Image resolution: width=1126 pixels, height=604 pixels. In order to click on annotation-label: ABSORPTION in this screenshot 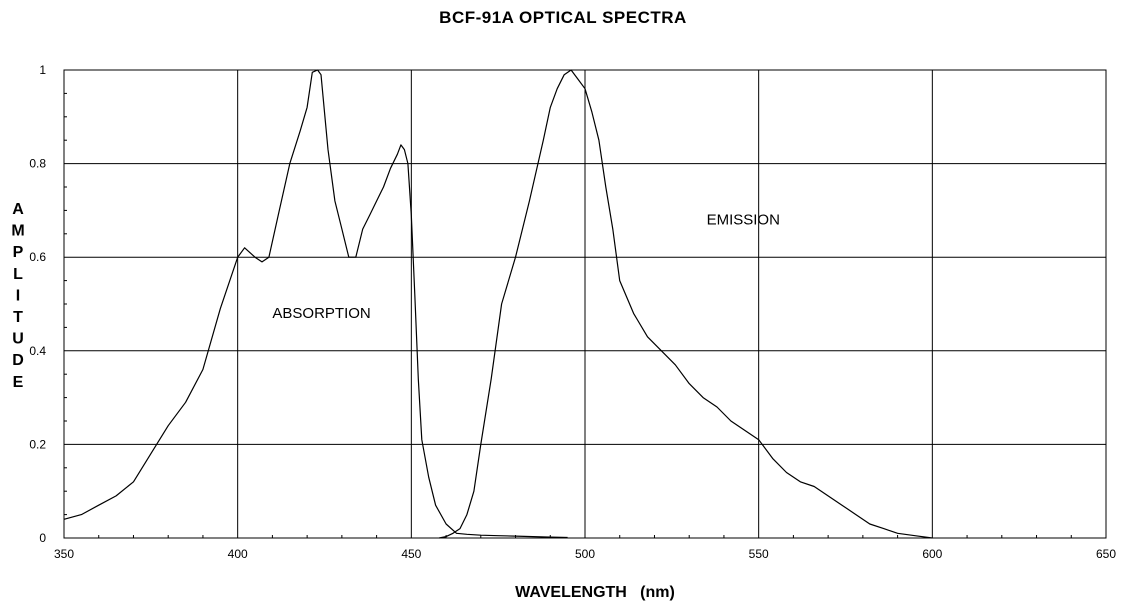, I will do `click(321, 313)`.